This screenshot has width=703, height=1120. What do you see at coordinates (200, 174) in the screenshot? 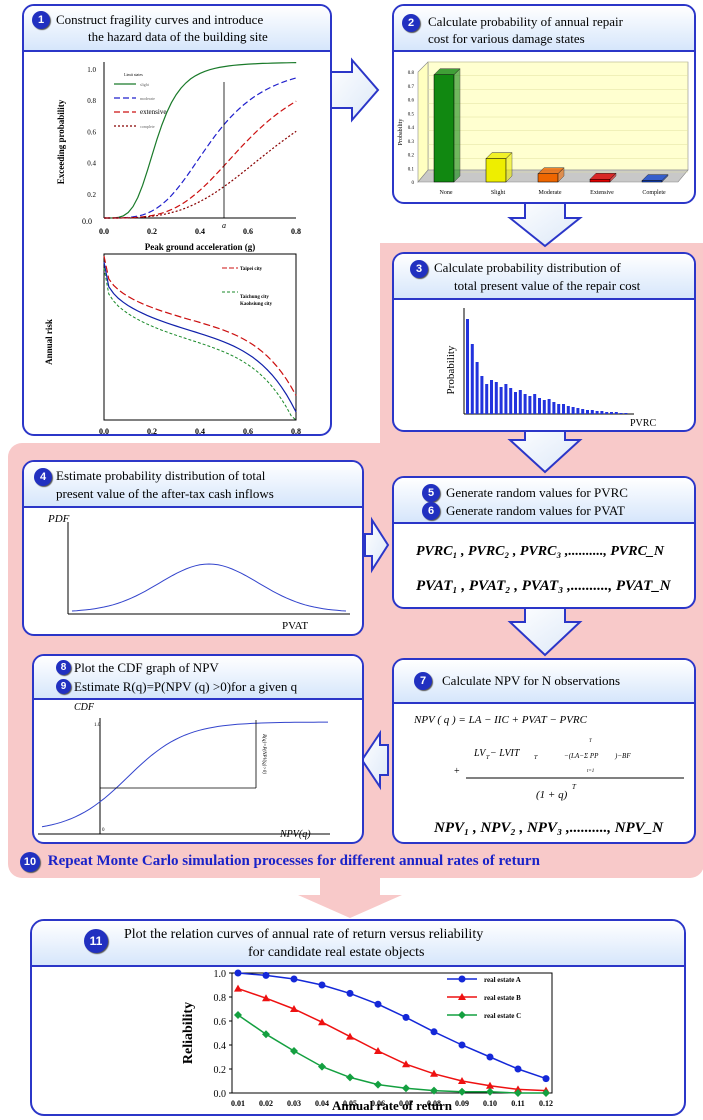
I see `fragility-curve-complete` at bounding box center [200, 174].